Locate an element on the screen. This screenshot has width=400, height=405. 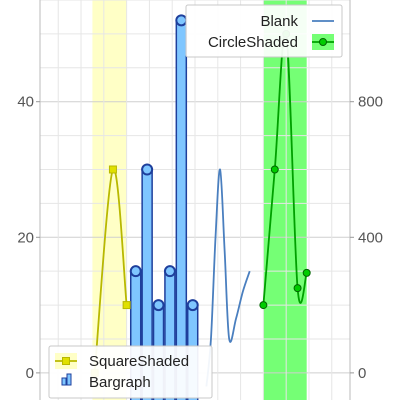
right-tick-label: 0 is located at coordinates (362, 373).